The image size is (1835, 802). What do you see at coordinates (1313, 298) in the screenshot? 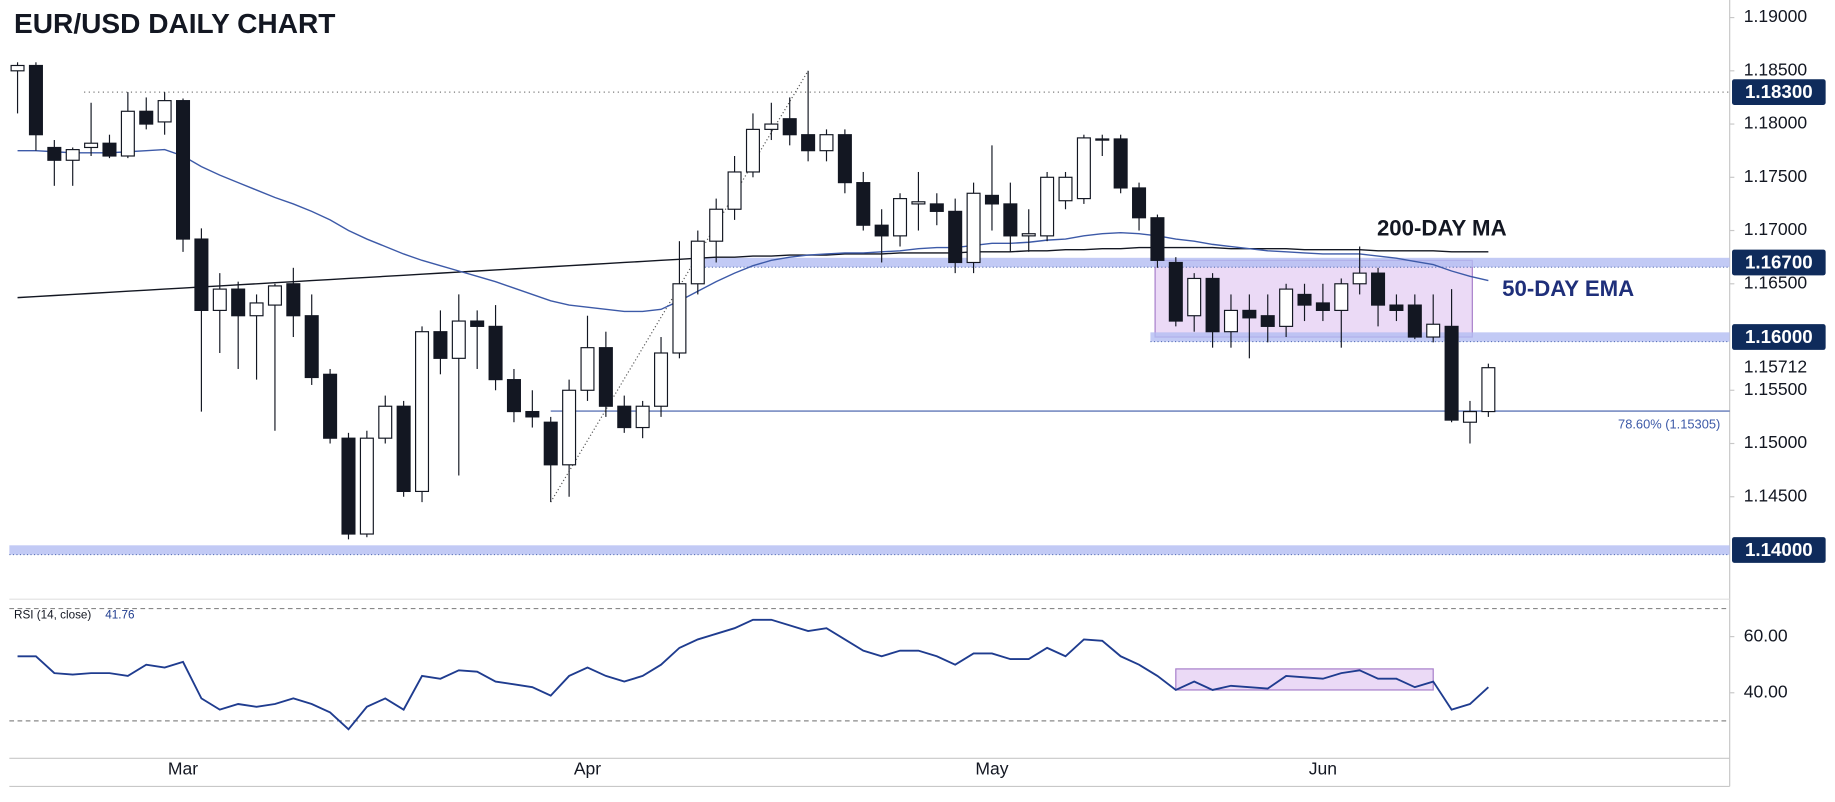
I see `consolidation-box` at bounding box center [1313, 298].